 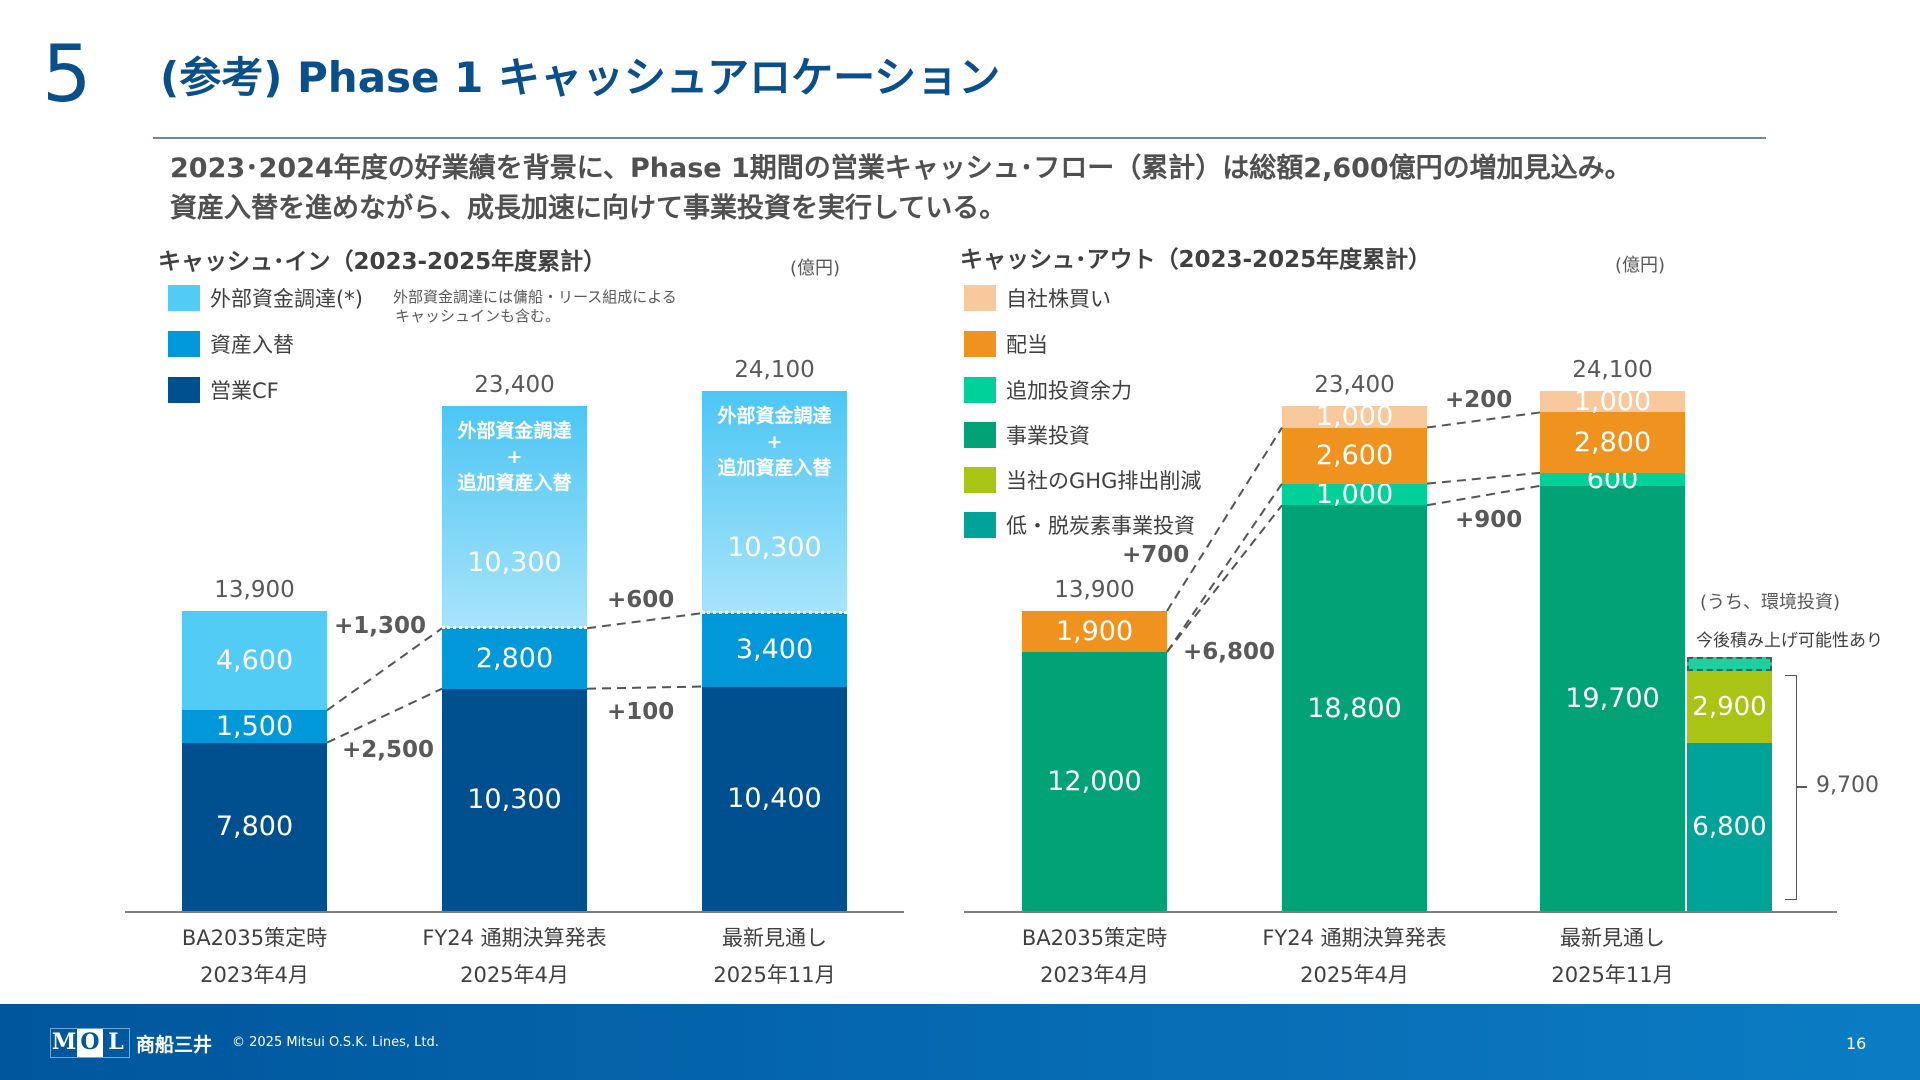 I want to click on delta-label: +100, so click(x=641, y=712).